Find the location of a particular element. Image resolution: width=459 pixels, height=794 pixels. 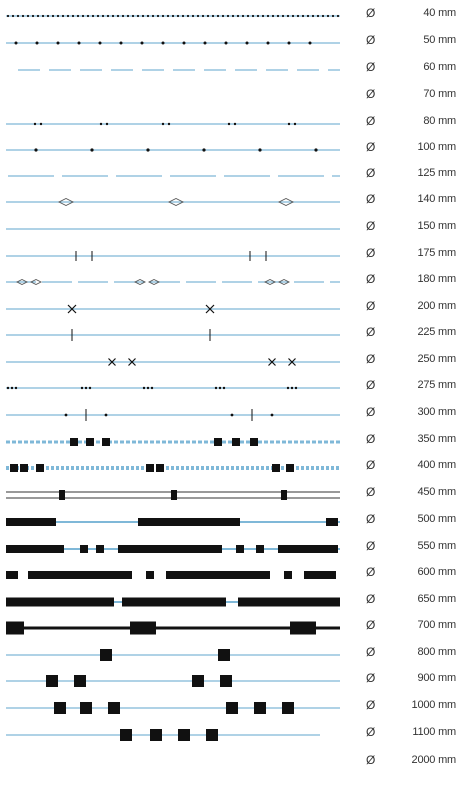

pipe-size-label: 175 mm is located at coordinates (436, 253).